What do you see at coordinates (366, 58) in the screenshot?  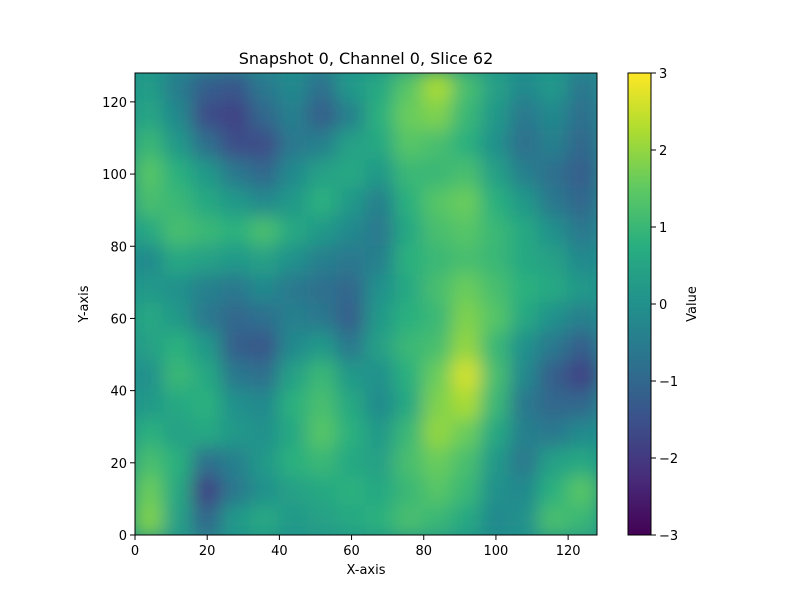 I see `chart-title: Snapshot 0, Channel 0, Slice 62` at bounding box center [366, 58].